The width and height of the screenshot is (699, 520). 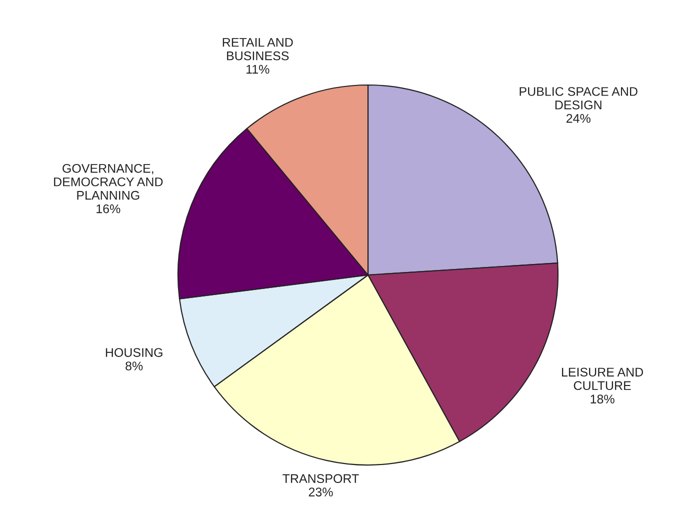 I want to click on slice-label: GOVERNANCE, DEMOCRACY AND PLANNING, so click(x=108, y=182).